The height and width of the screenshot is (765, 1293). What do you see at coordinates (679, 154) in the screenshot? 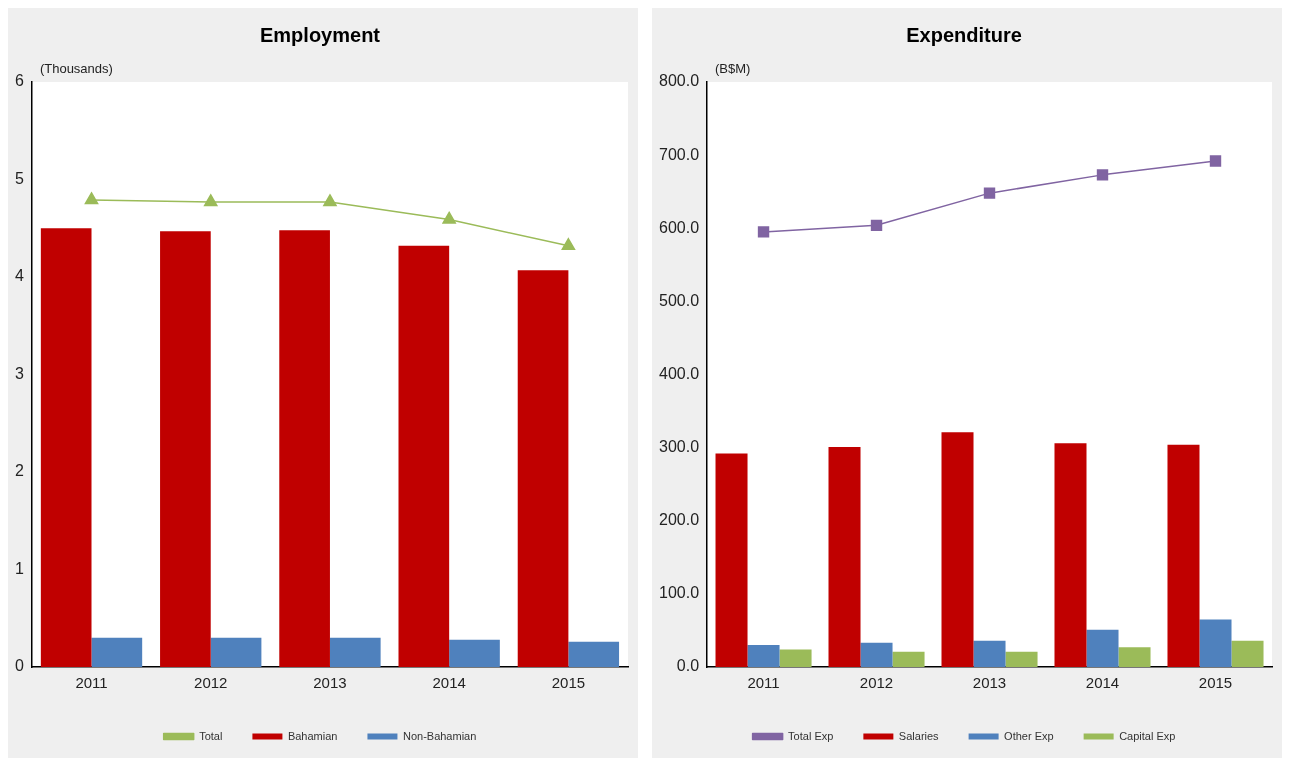
I see `y-tick-label: 700.0` at bounding box center [679, 154].